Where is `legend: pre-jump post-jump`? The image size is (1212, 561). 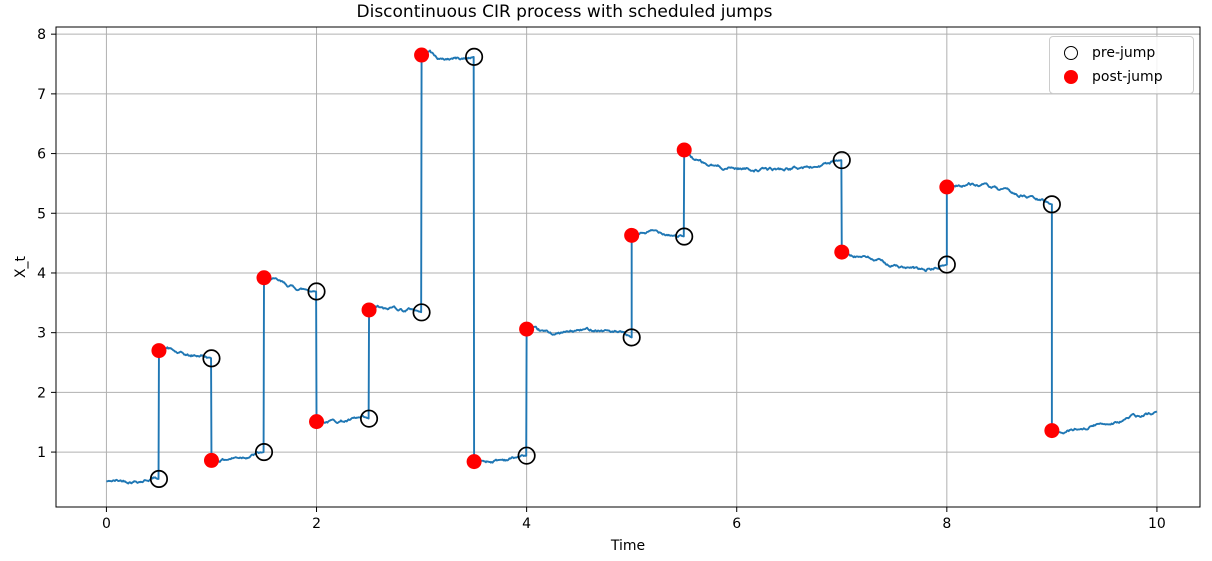 legend: pre-jump post-jump is located at coordinates (1121, 65).